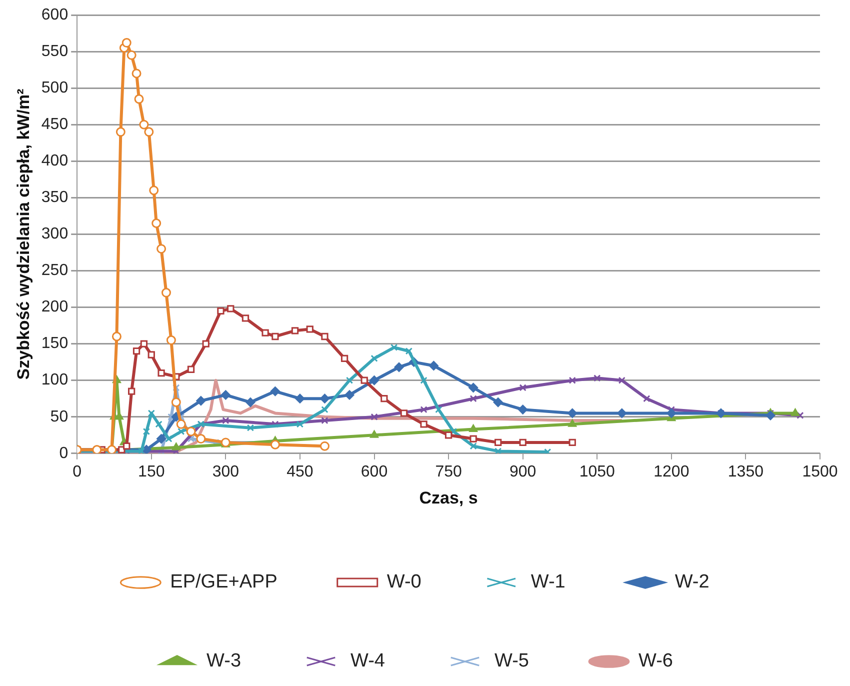 The height and width of the screenshot is (686, 850). I want to click on legend-label: EP/GE+APP, so click(224, 582).